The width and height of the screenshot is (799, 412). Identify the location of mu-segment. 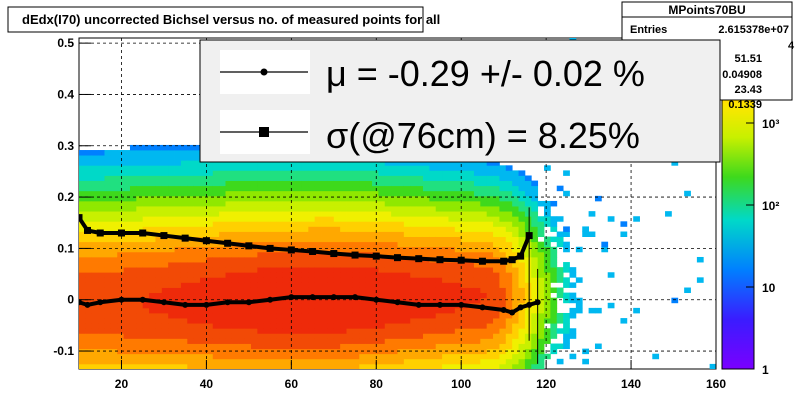
(387, 301).